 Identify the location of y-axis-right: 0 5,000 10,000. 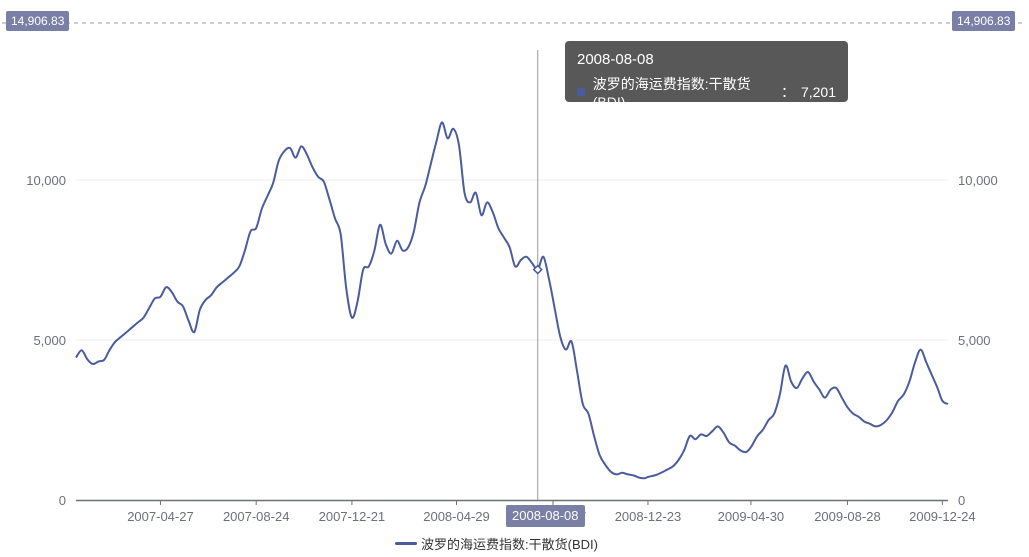
(978, 340).